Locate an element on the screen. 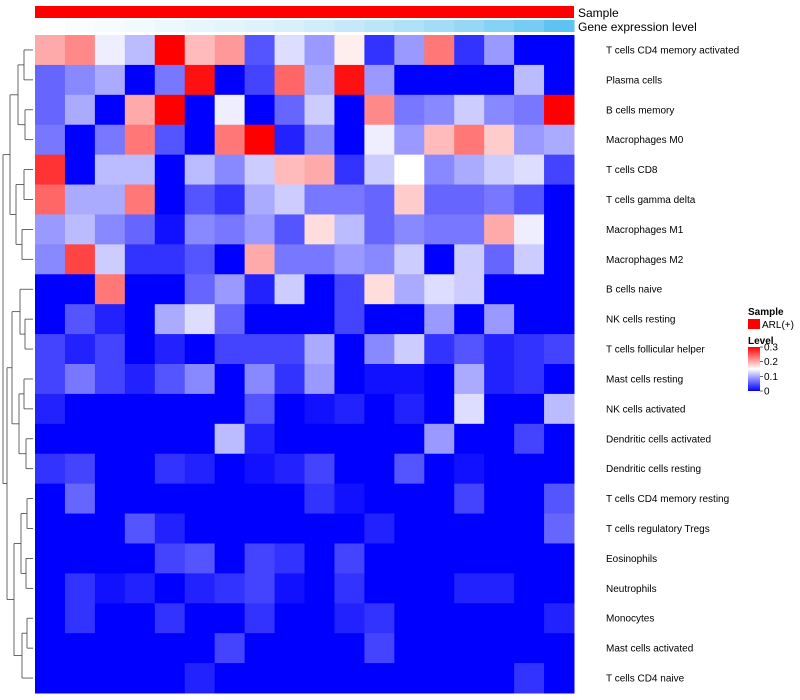  row-label: T cells CD8 is located at coordinates (632, 170).